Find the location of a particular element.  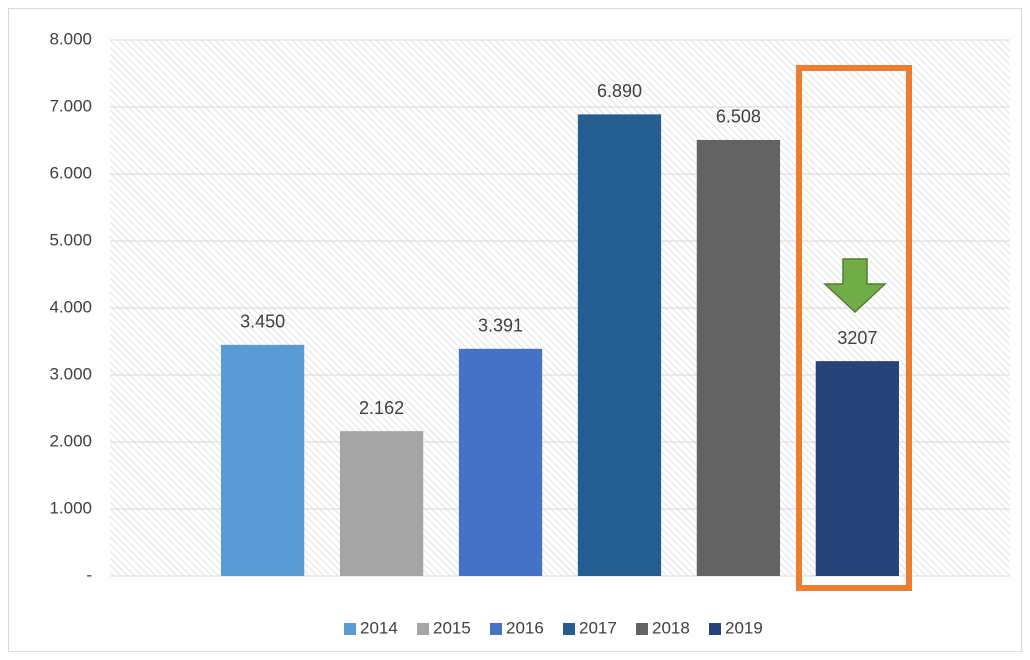

legend-label: 2018 is located at coordinates (671, 627).